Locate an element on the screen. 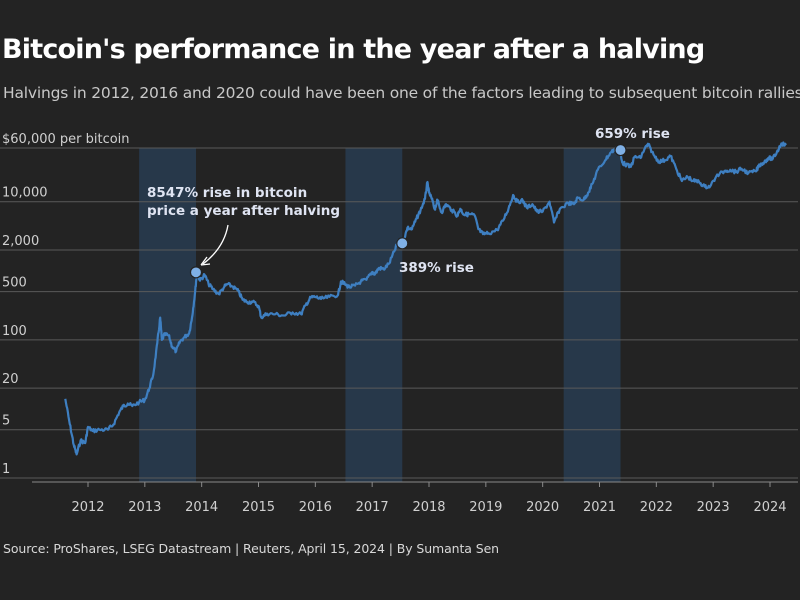 Image resolution: width=800 pixels, height=600 pixels. annotation-label-1: 389% rise is located at coordinates (436, 268).